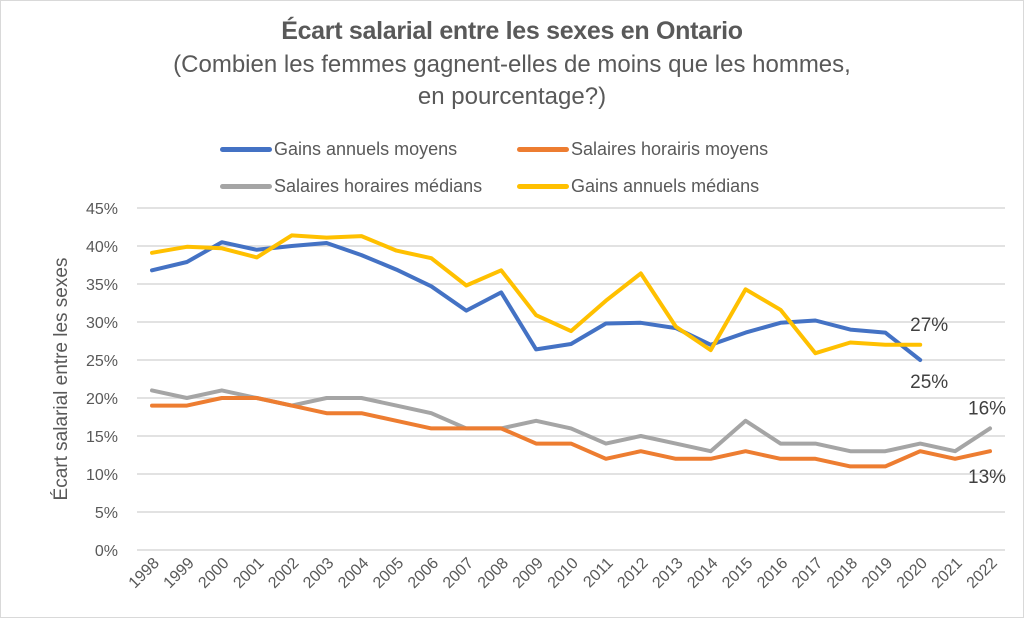  I want to click on y-tick-label: 25%, so click(102, 361).